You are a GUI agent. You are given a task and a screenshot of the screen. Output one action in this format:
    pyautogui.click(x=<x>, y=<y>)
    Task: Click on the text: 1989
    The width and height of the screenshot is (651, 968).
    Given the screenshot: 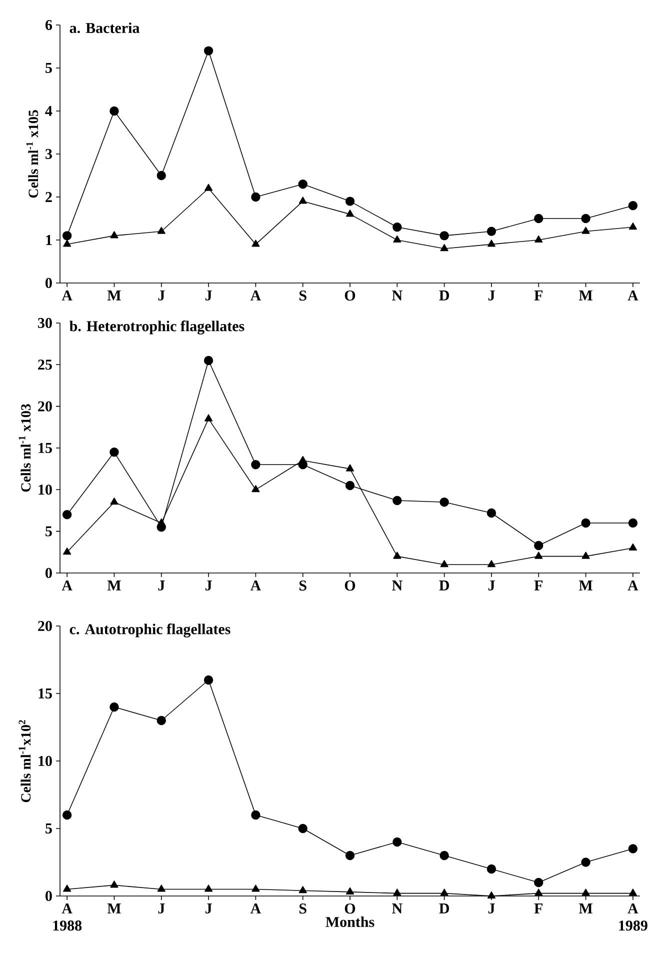 What is the action you would take?
    pyautogui.click(x=633, y=925)
    